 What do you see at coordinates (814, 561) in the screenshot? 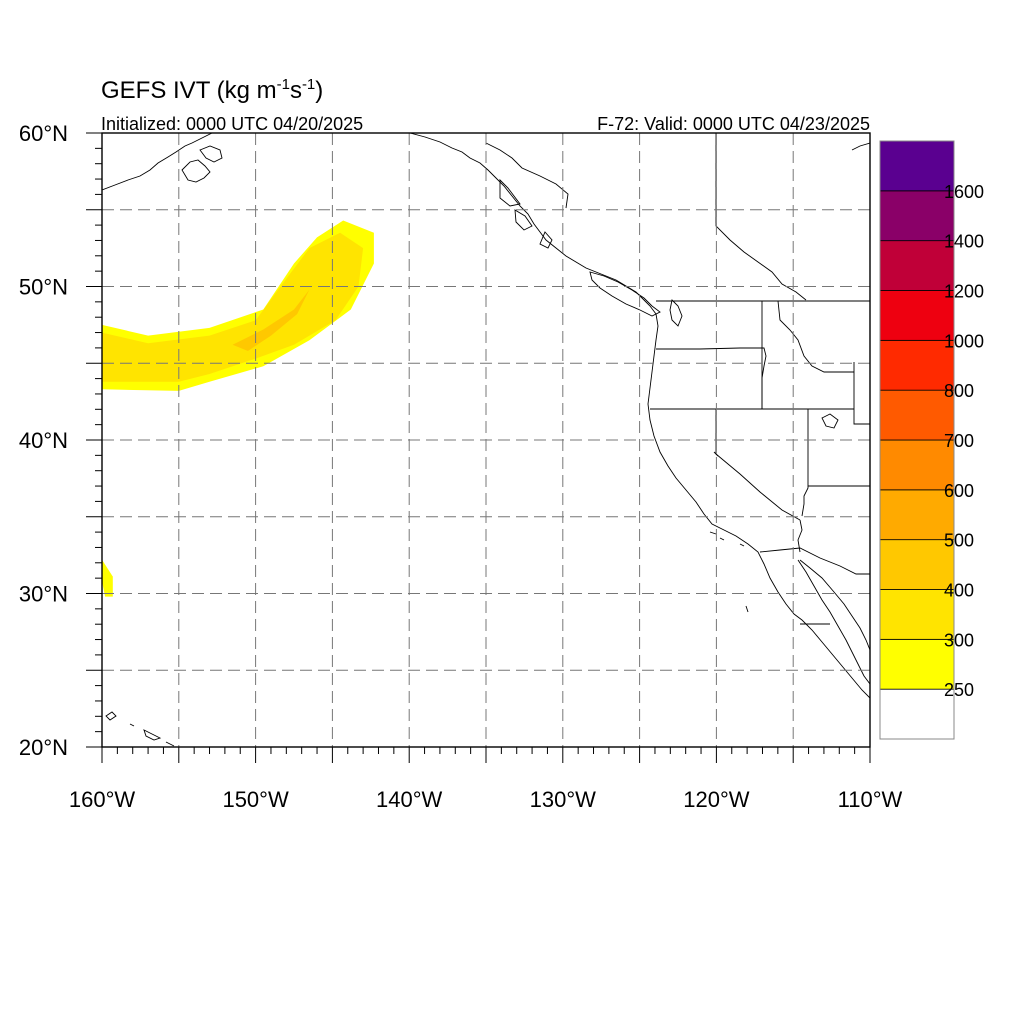
I see `us-mexico-border` at bounding box center [814, 561].